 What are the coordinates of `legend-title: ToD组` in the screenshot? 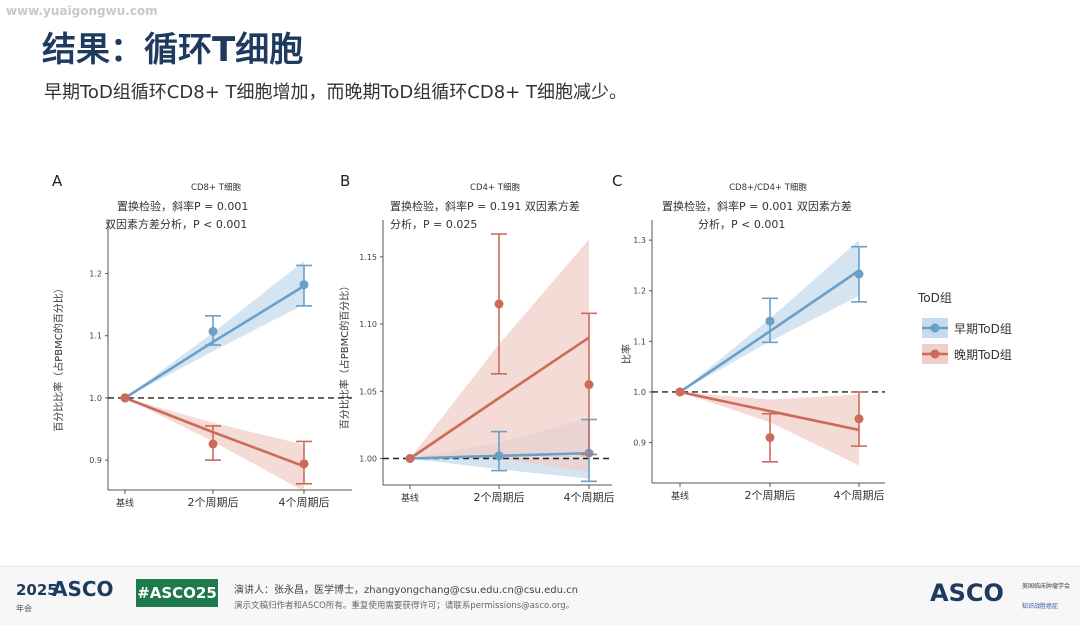 It's located at (934, 298).